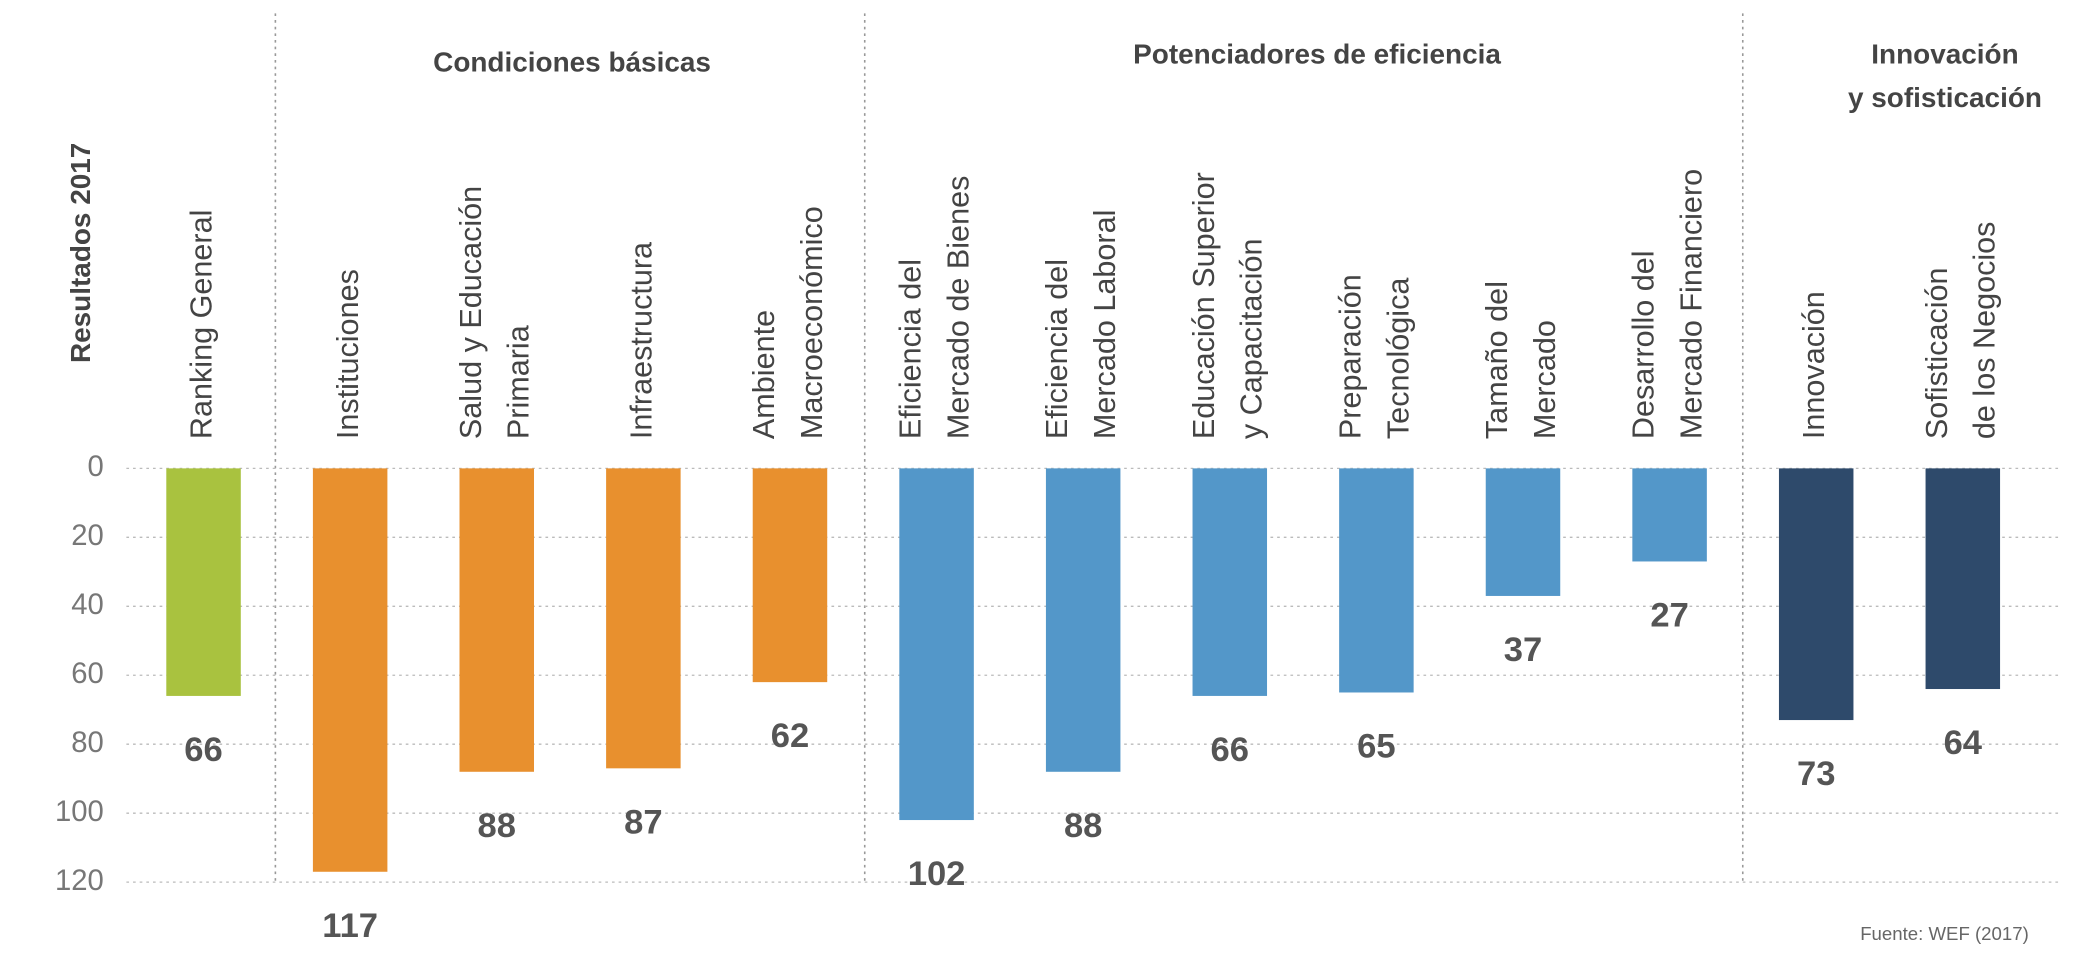 The image size is (2086, 970). What do you see at coordinates (1945, 97) in the screenshot?
I see `group-label: y sofisticación` at bounding box center [1945, 97].